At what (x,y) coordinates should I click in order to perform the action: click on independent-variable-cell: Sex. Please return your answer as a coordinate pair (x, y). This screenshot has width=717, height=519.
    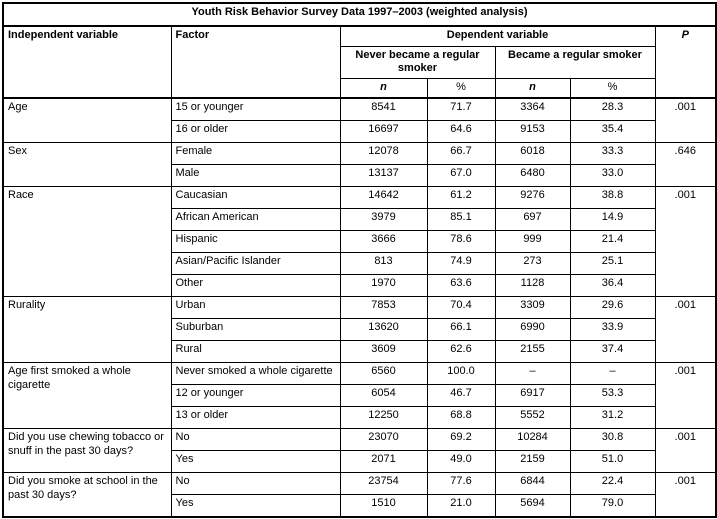
    Looking at the image, I should click on (87, 165).